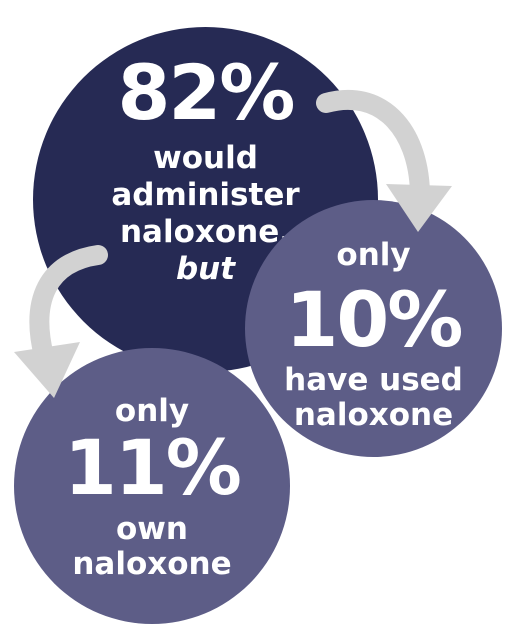 This screenshot has width=509, height=624. Describe the element at coordinates (205, 269) in the screenshot. I see `stat-caption-line-but: but` at that location.